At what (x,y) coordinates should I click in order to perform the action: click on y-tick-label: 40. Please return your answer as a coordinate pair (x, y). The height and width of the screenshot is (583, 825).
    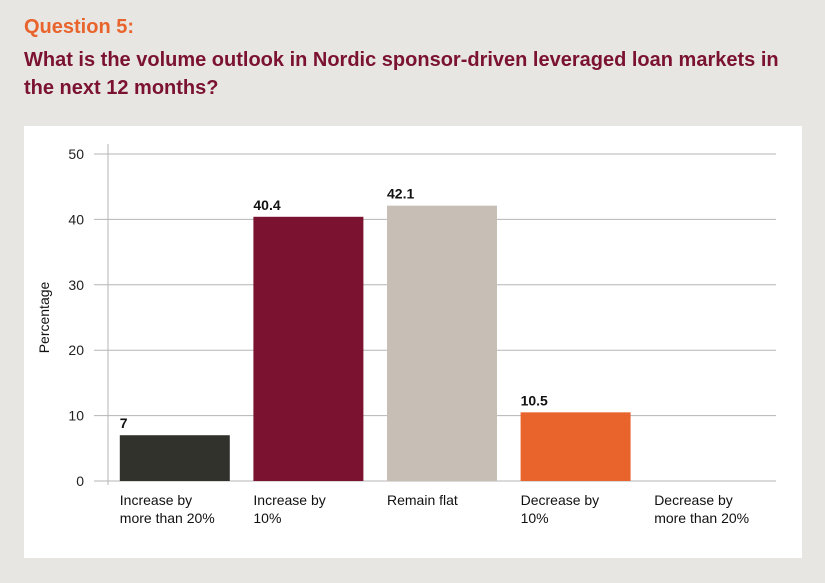
    Looking at the image, I should click on (76, 219).